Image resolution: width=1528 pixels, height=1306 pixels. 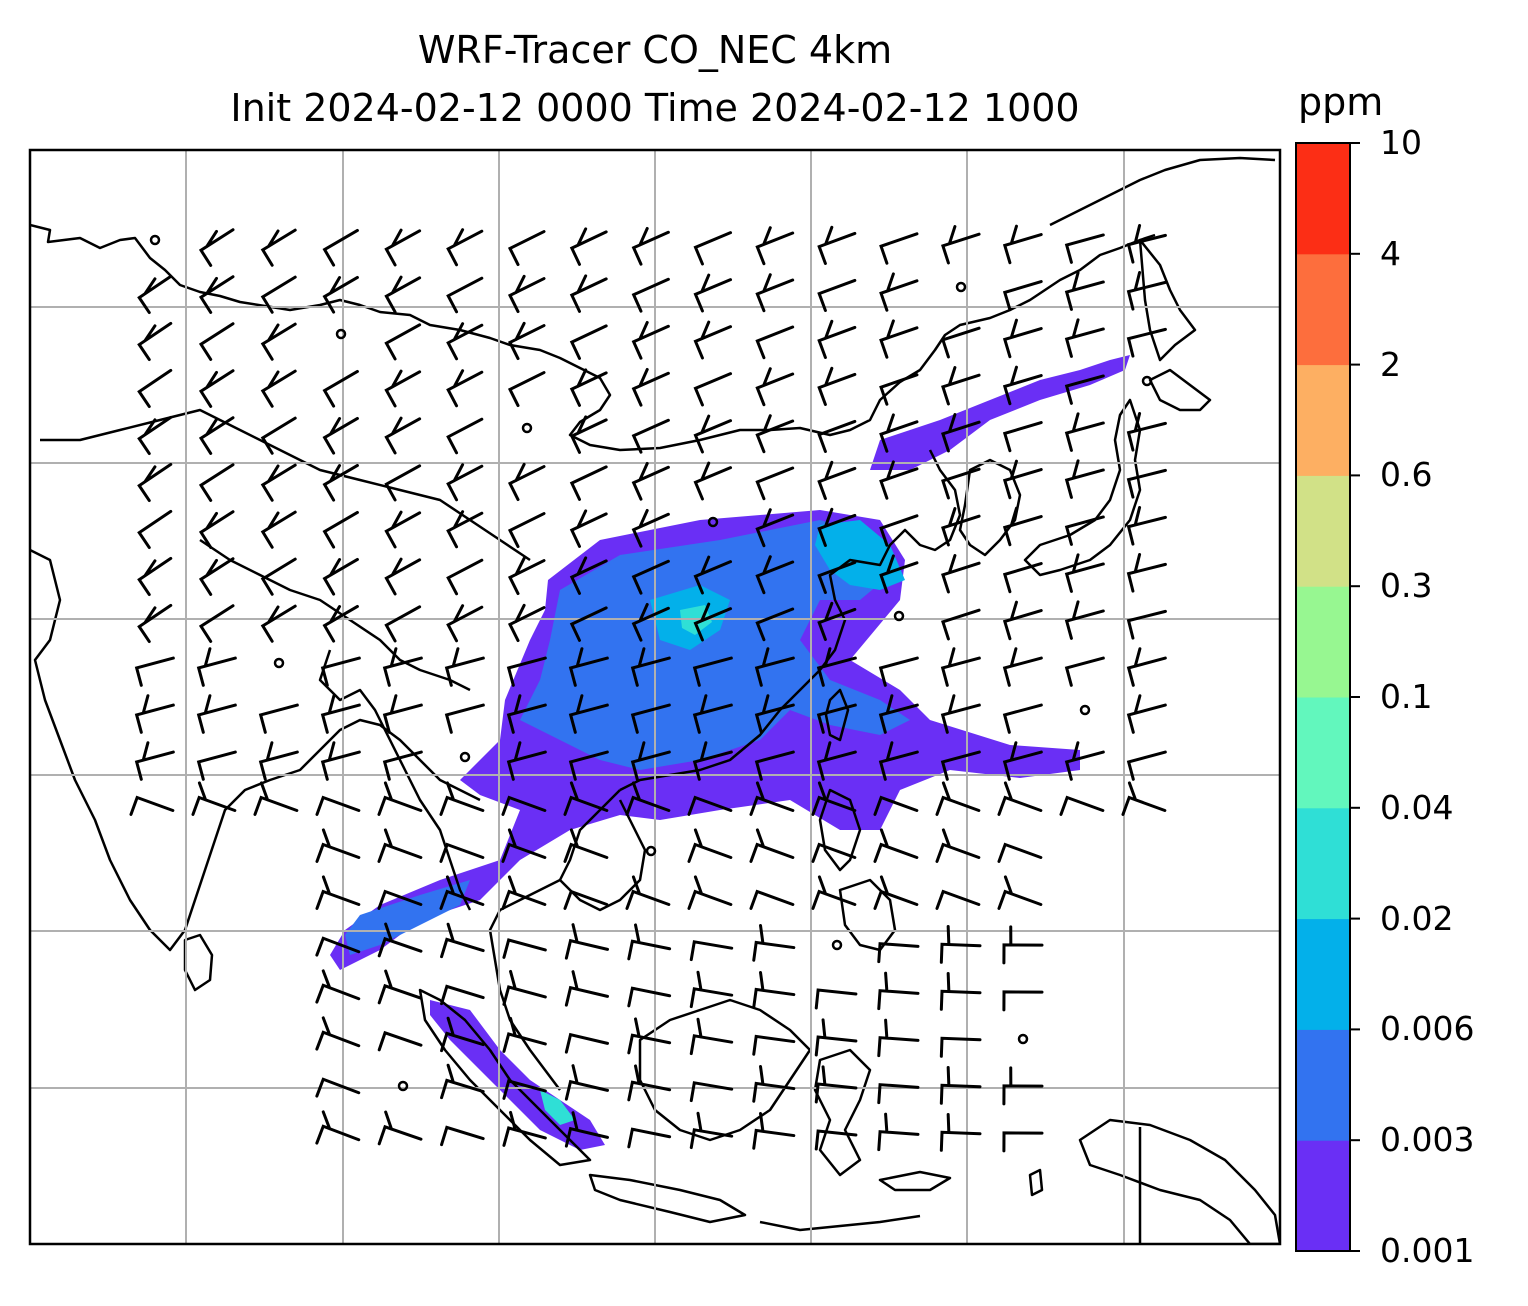 What do you see at coordinates (840, 830) in the screenshot?
I see `philippines-luzon` at bounding box center [840, 830].